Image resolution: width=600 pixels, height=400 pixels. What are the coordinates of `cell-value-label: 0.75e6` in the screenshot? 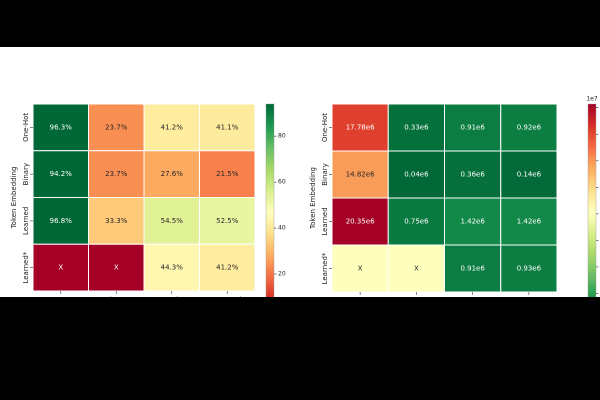 It's located at (416, 222).